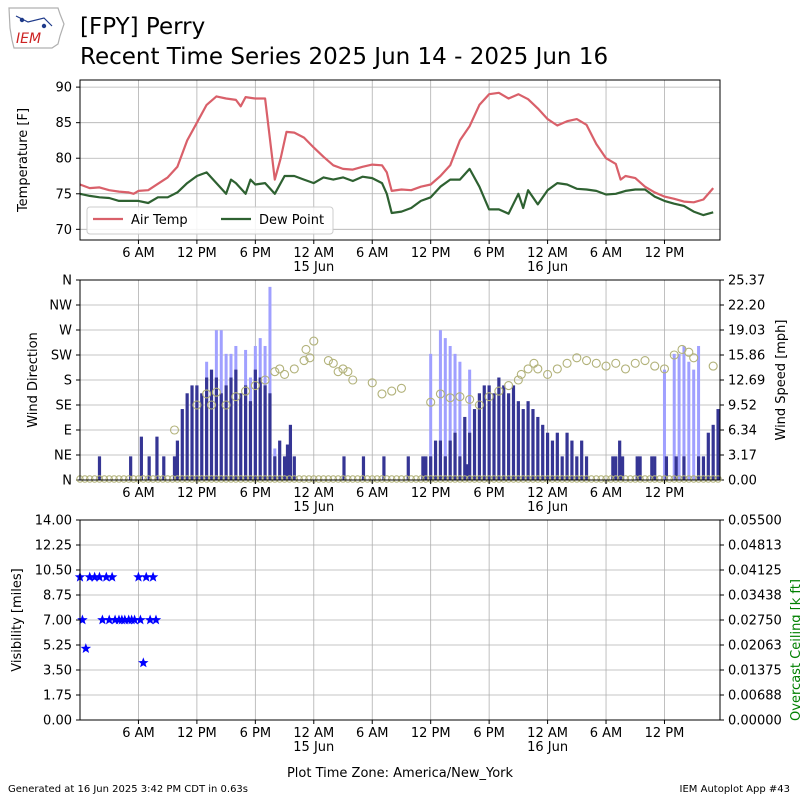 This screenshot has height=800, width=800. I want to click on logo-network-icon, so click(34, 21).